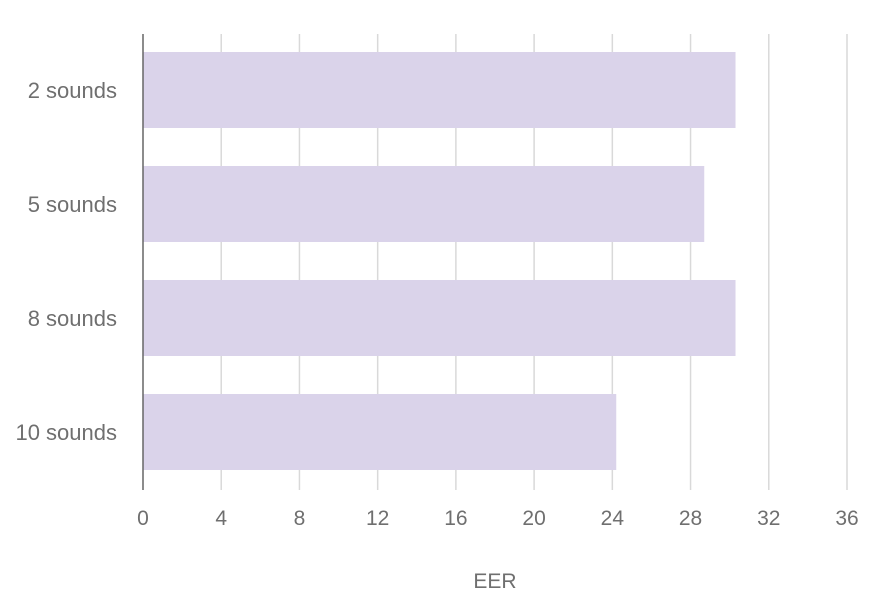 This screenshot has height=600, width=888. What do you see at coordinates (72, 204) in the screenshot?
I see `category-label: 5 sounds` at bounding box center [72, 204].